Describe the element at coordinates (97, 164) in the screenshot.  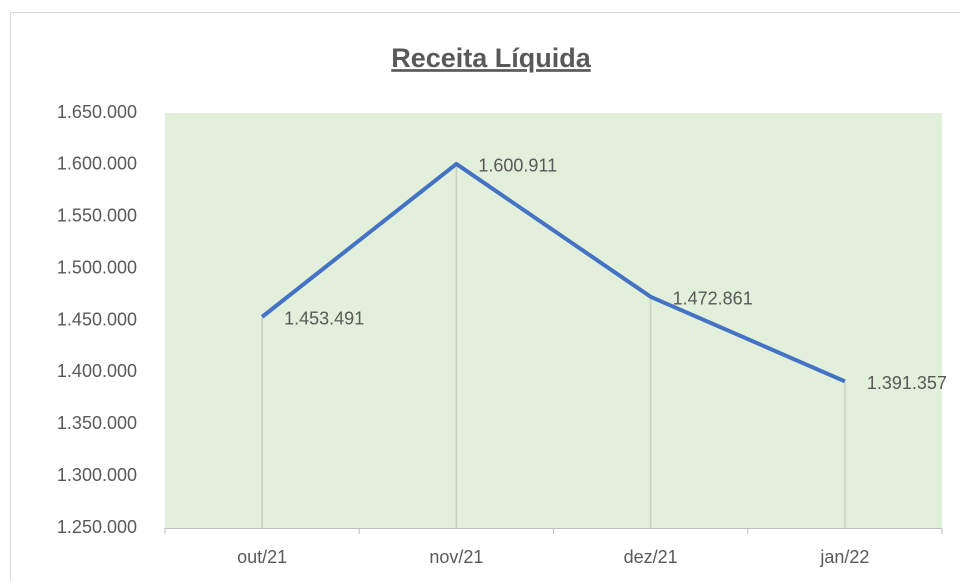
I see `y-tick-label: 1.600.000` at that location.